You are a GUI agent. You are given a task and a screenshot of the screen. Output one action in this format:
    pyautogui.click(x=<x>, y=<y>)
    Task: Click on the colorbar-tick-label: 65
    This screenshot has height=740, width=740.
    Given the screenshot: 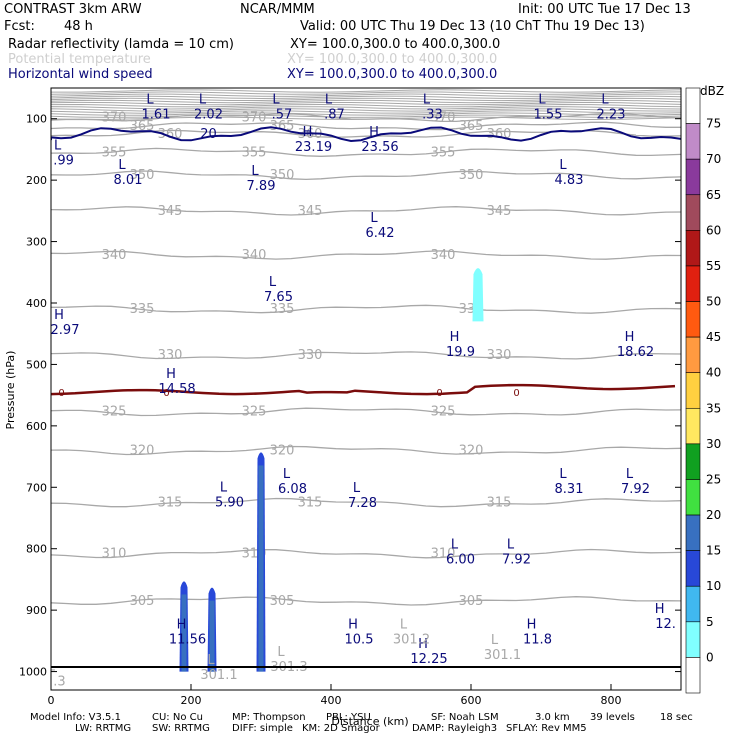 What is the action you would take?
    pyautogui.click(x=713, y=195)
    